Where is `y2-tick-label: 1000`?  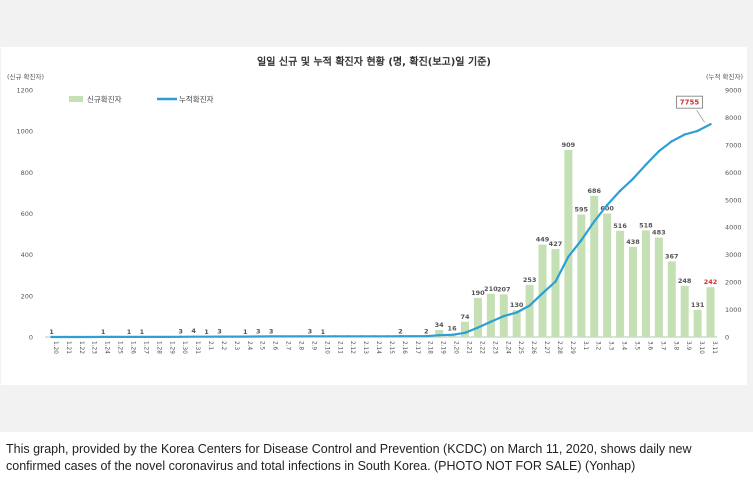 y2-tick-label: 1000 is located at coordinates (733, 310).